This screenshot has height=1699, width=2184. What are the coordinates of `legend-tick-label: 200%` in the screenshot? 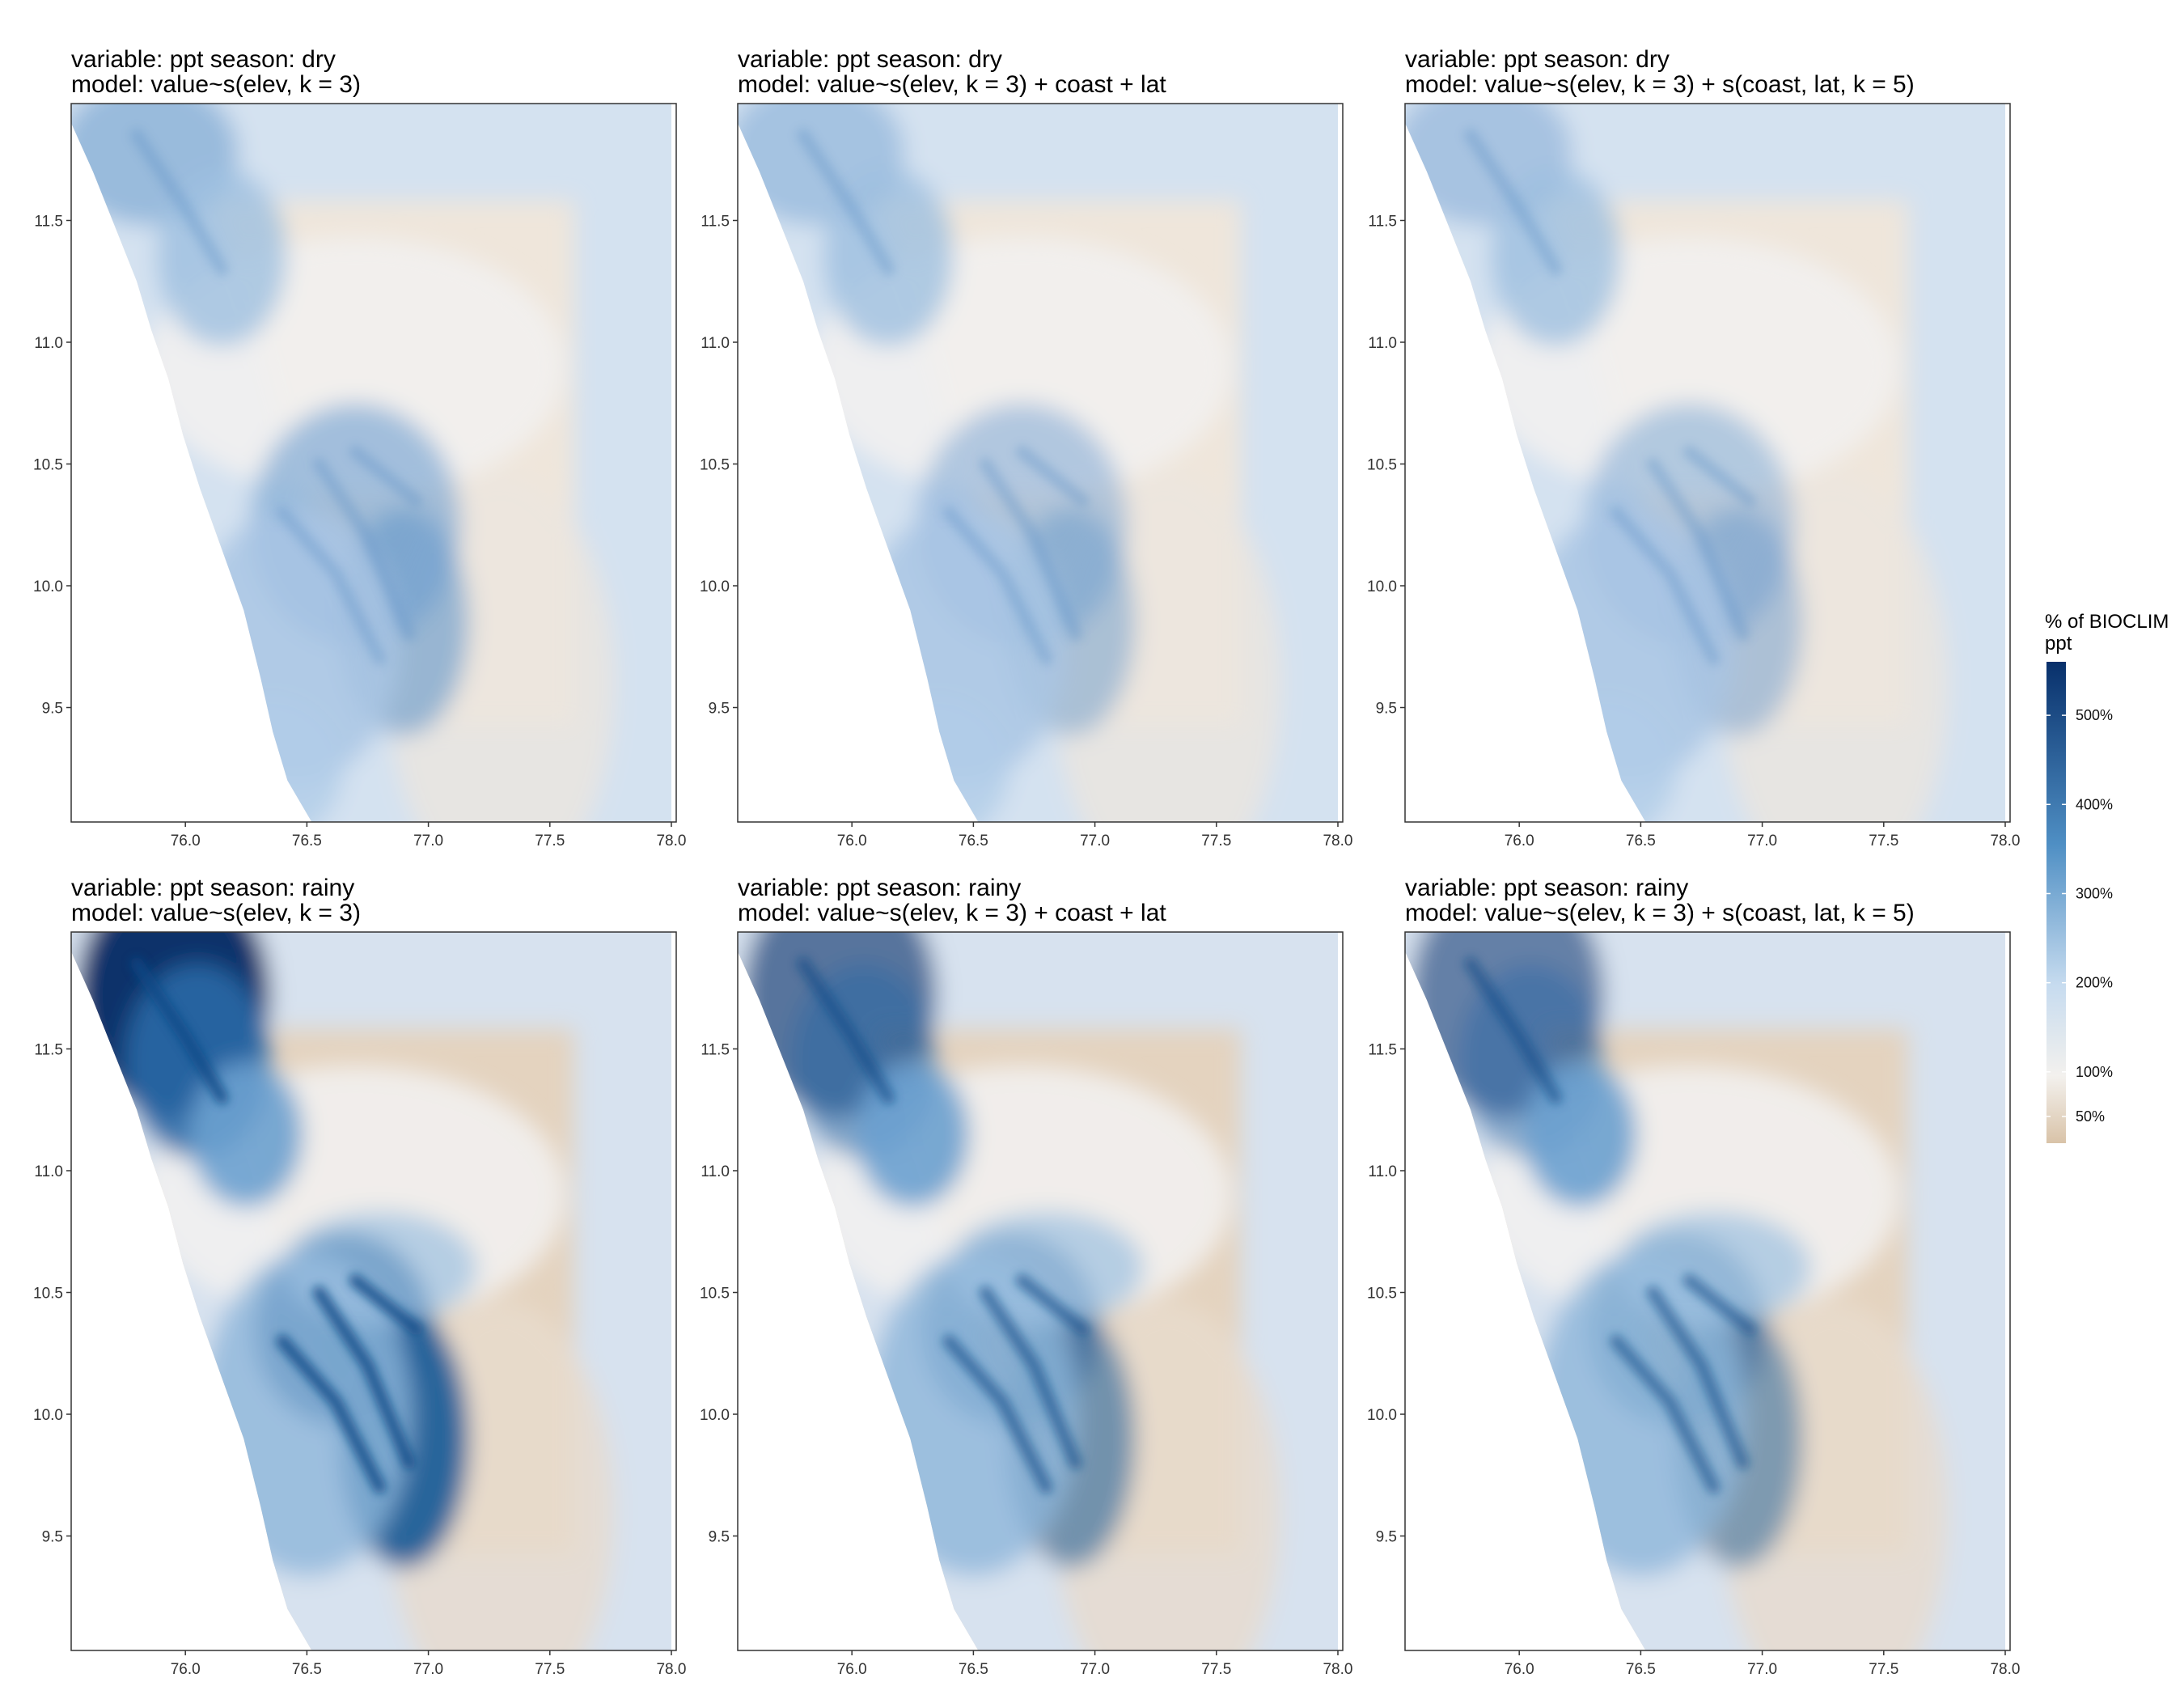 It's located at (2094, 983).